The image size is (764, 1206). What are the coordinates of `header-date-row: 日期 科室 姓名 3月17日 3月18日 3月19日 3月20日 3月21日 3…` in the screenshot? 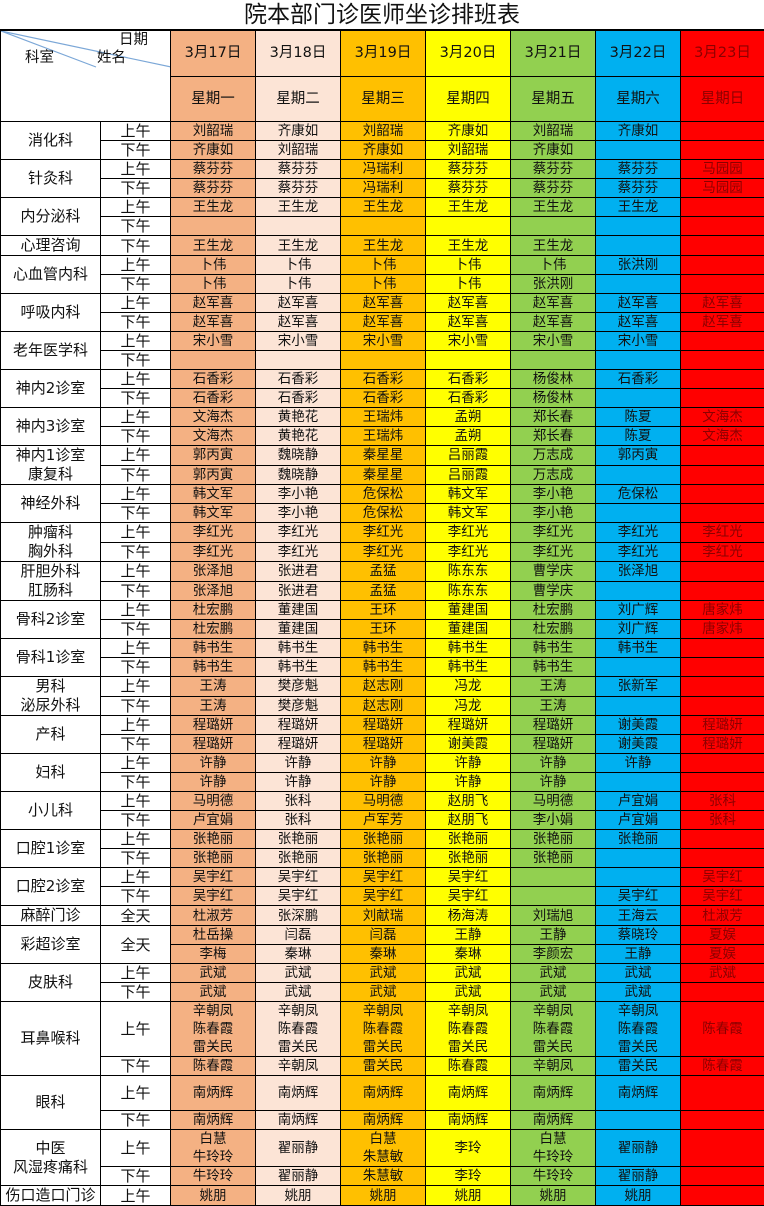 It's located at (382, 54).